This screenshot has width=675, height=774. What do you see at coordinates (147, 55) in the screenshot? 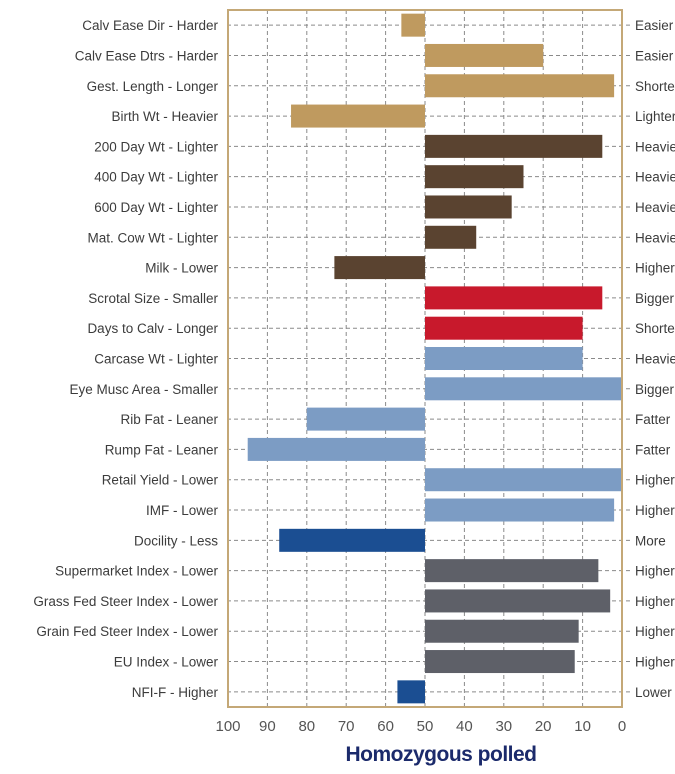
I see `category-label: Calv Ease Dtrs - Harder` at bounding box center [147, 55].